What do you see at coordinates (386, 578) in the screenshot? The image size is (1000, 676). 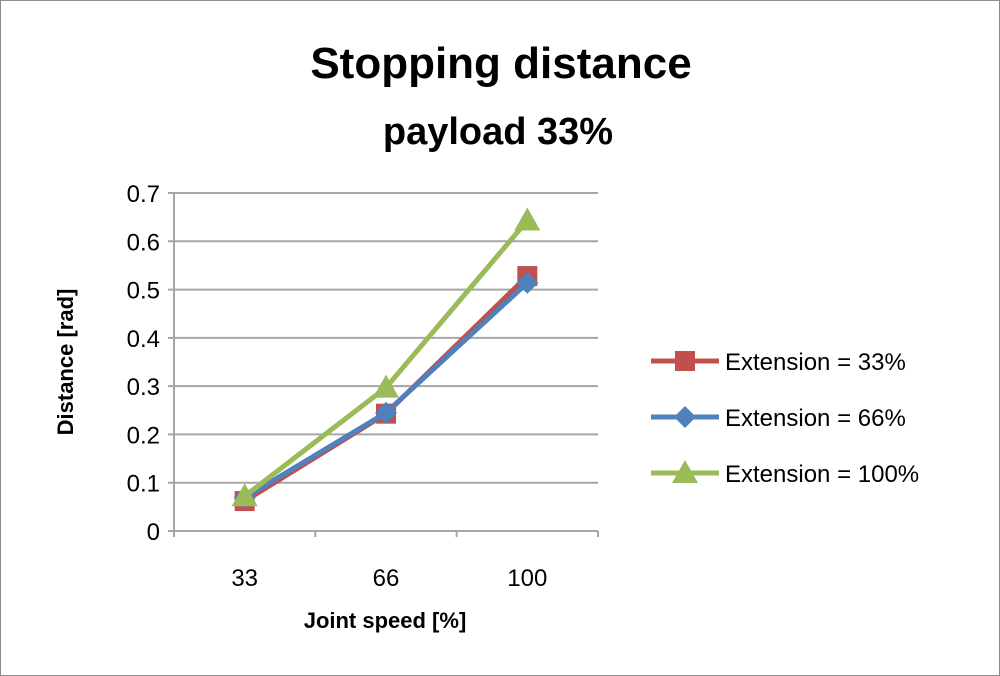 I see `x-tick-label: 66` at bounding box center [386, 578].